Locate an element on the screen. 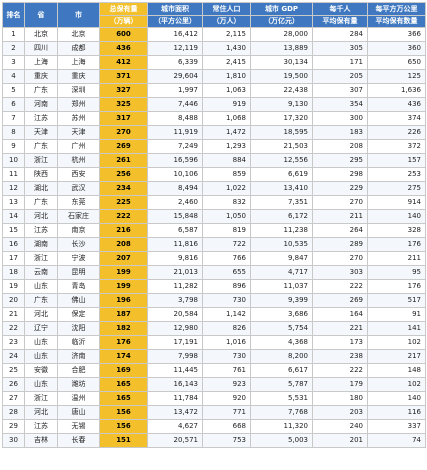 This screenshot has height=470, width=427. table-row: 6 河南 郑州 325 7,446 919 9,130 354 436 is located at coordinates (214, 104).